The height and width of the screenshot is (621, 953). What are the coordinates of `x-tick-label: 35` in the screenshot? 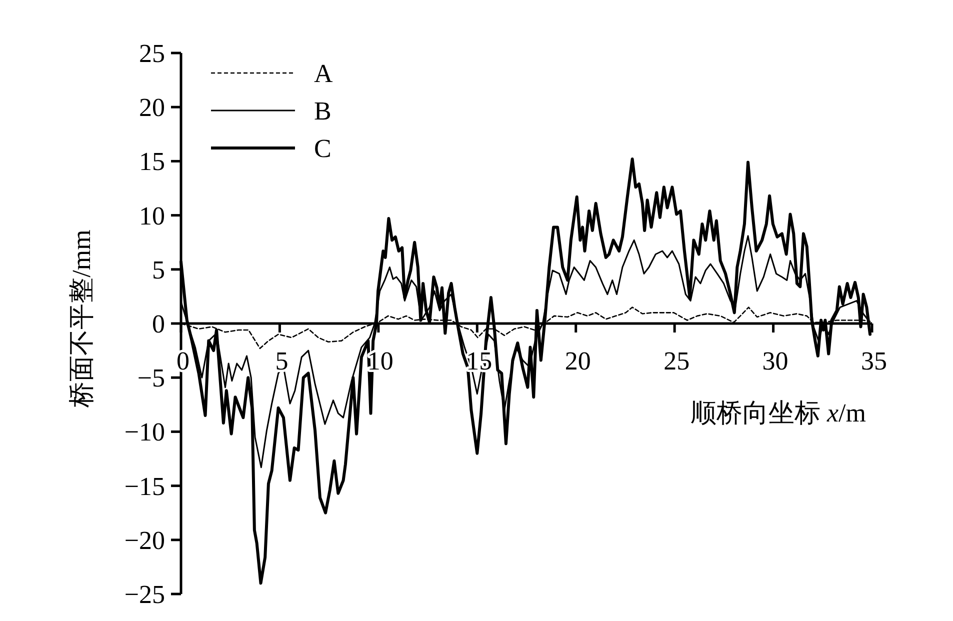 It's located at (874, 361).